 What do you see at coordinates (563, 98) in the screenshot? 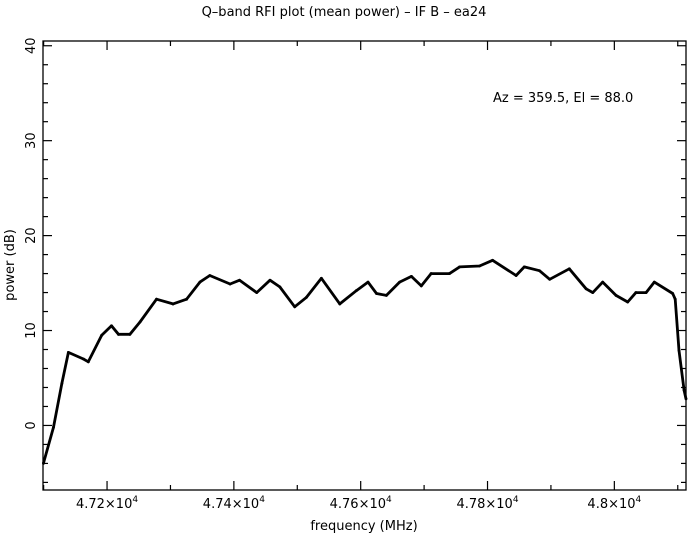
I see `az-el-annotation: Az = 359.5, El = 88.0` at bounding box center [563, 98].